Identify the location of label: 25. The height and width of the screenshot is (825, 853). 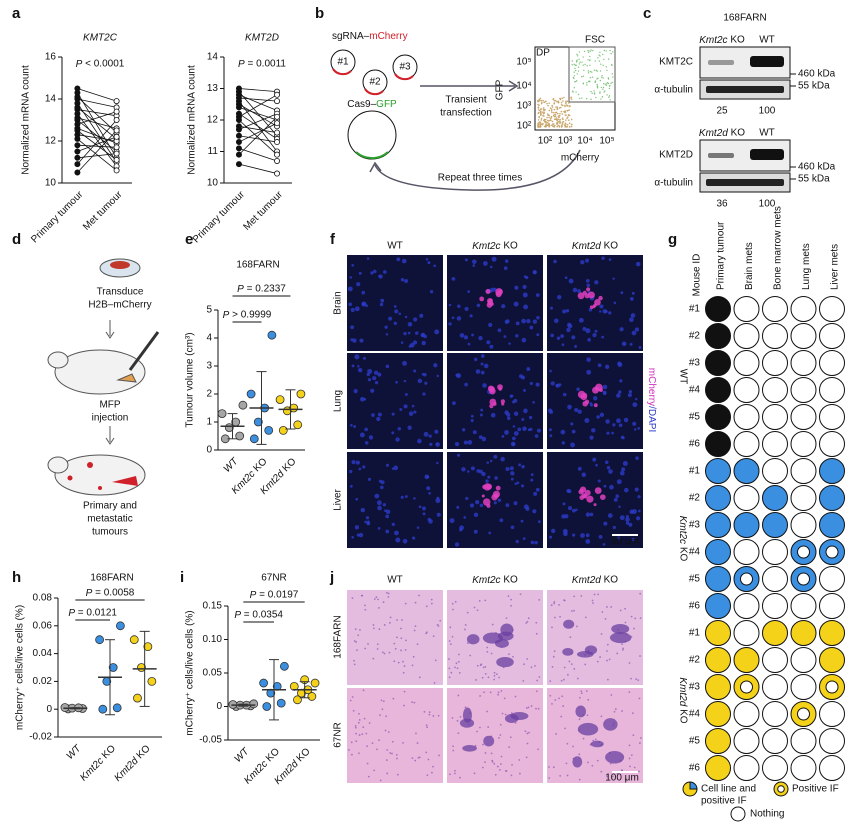
(722, 111).